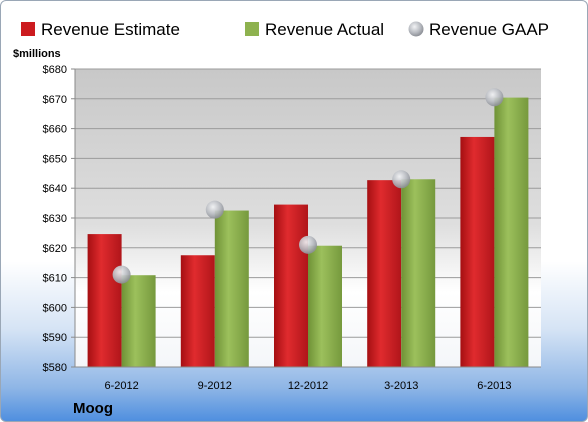 The image size is (588, 422). Describe the element at coordinates (55, 70) in the screenshot. I see `y-tick-label: $680` at that location.